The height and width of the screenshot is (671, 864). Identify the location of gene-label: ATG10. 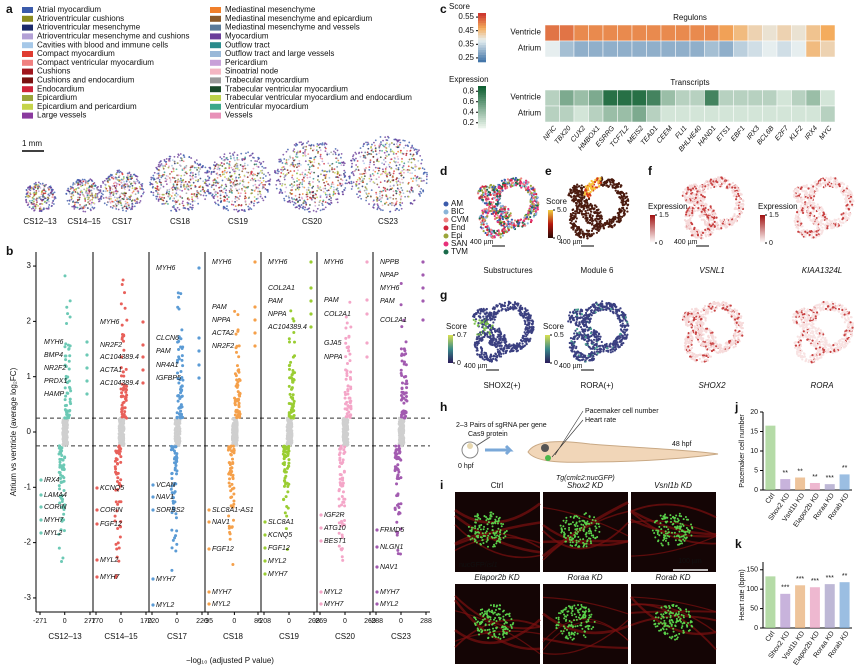
(334, 528).